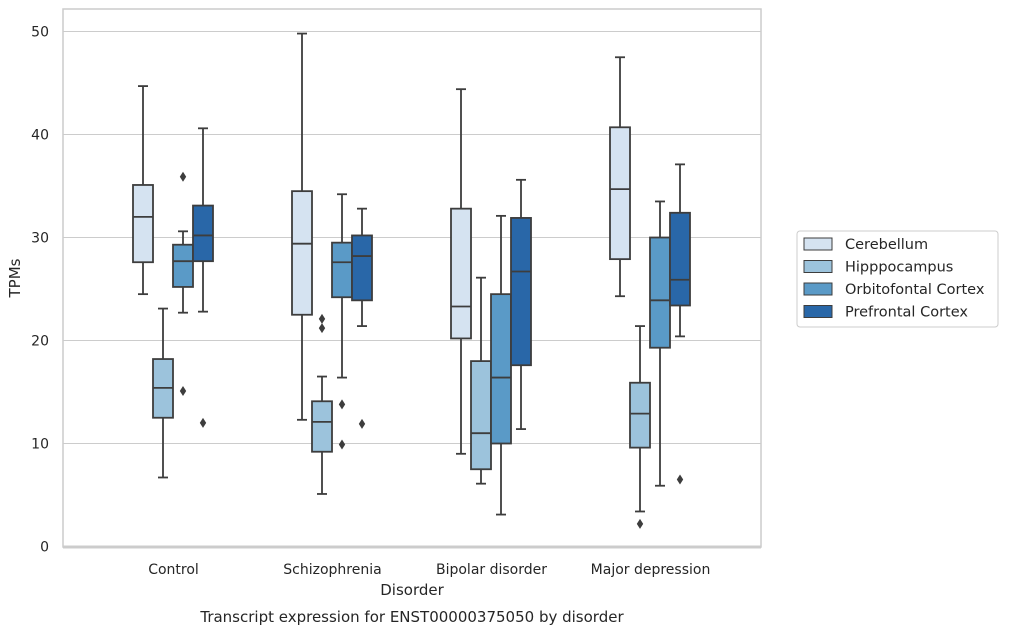 The image size is (1009, 634). Describe the element at coordinates (40, 33) in the screenshot. I see `y-tick-label: 50` at that location.